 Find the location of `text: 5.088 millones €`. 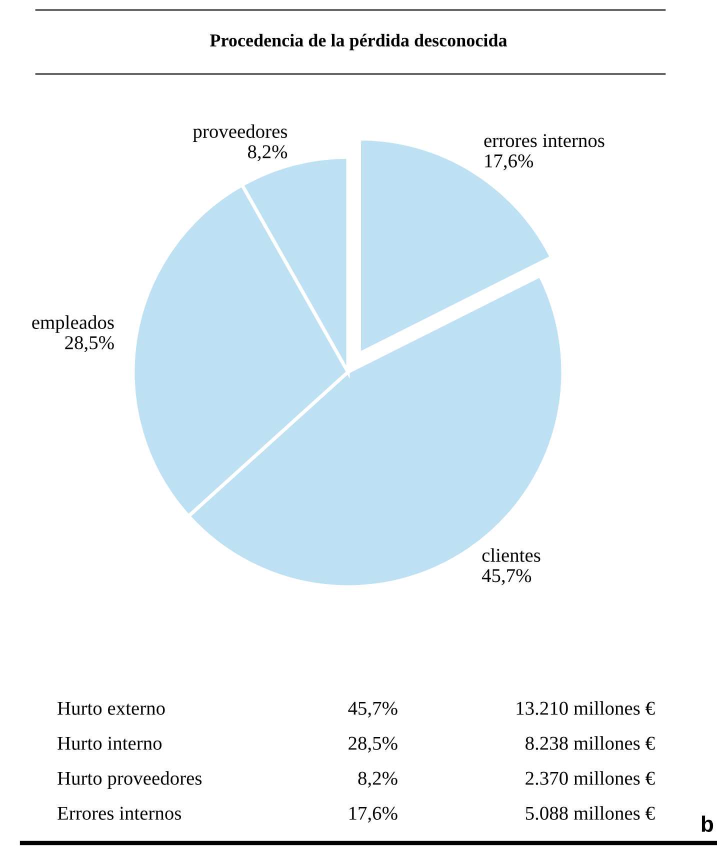

text: 5.088 millones € is located at coordinates (590, 813).